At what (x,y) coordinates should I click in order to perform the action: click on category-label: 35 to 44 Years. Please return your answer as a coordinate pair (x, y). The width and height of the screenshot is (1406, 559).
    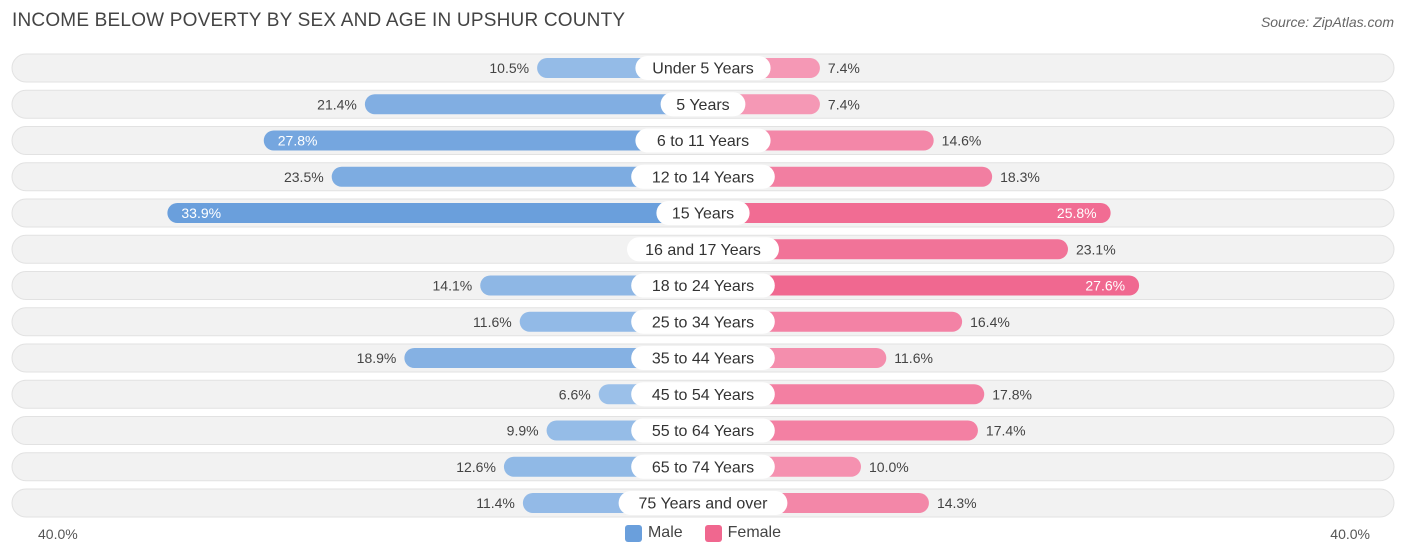
    Looking at the image, I should click on (703, 359).